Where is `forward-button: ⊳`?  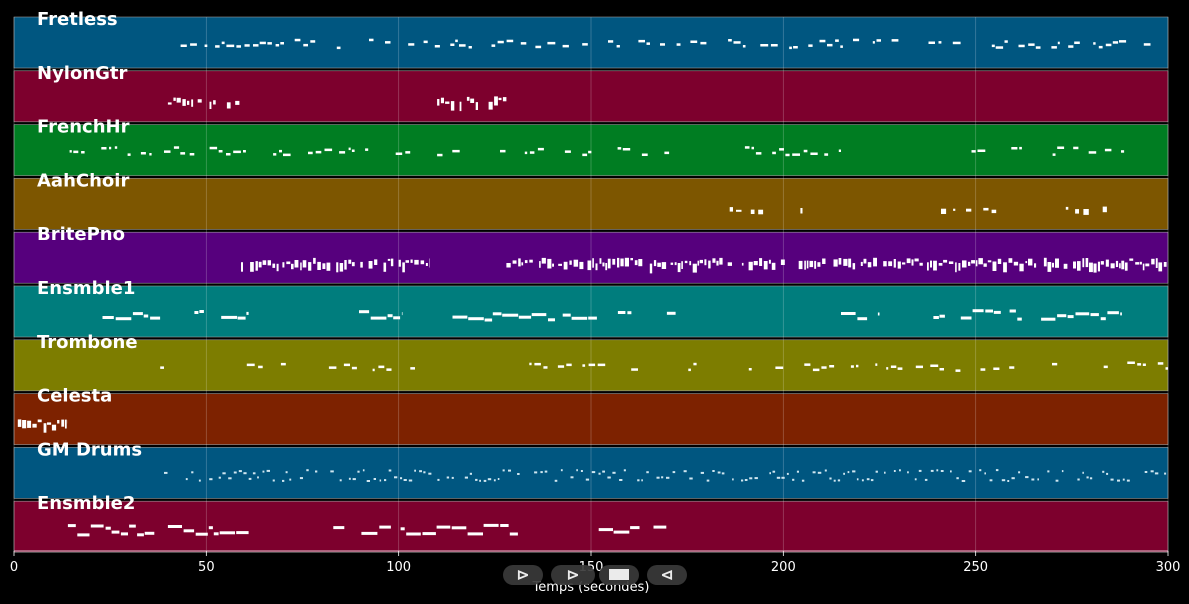
forward-button: ⊳ is located at coordinates (573, 575).